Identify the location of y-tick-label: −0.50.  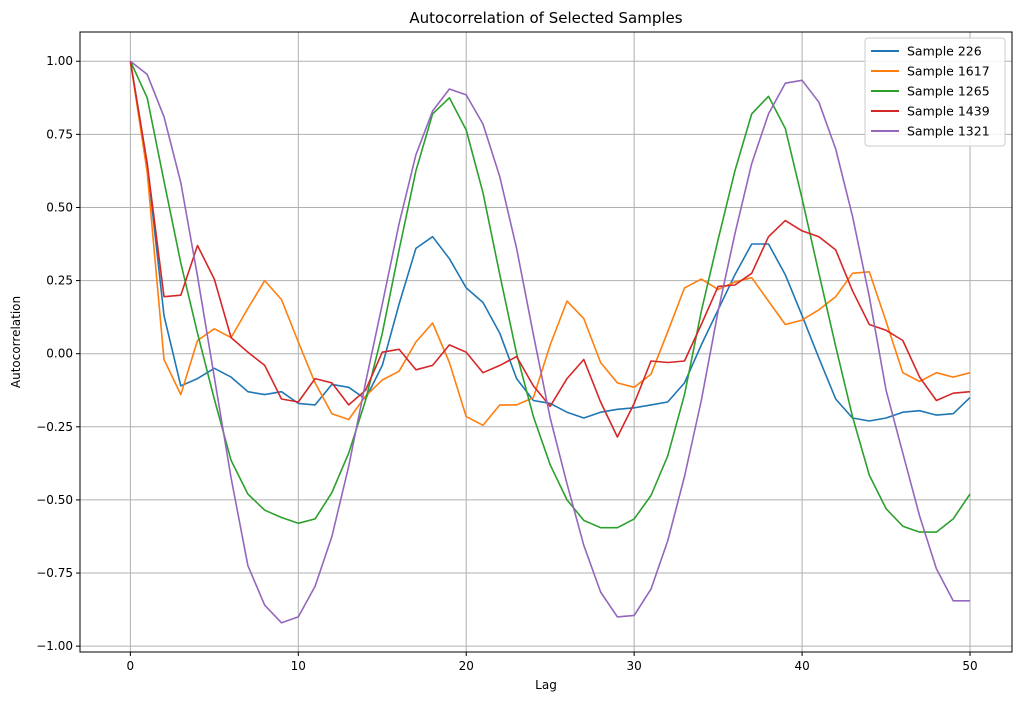
(54, 500).